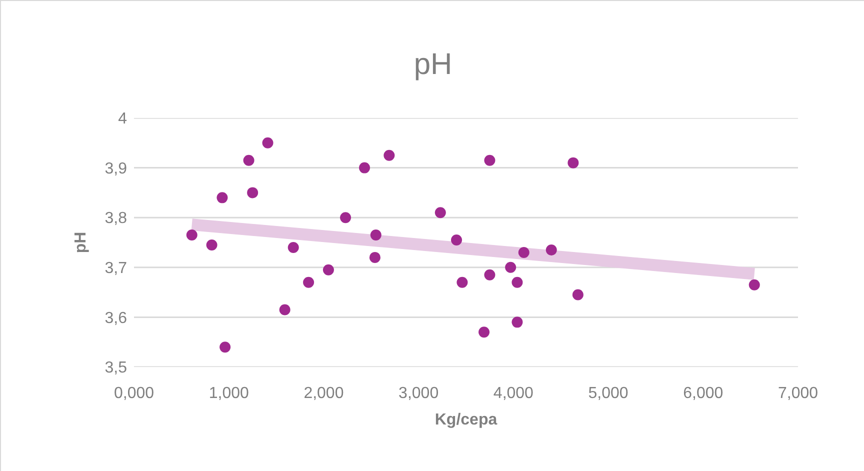  Describe the element at coordinates (513, 393) in the screenshot. I see `x-tick-label: 4,000` at that location.